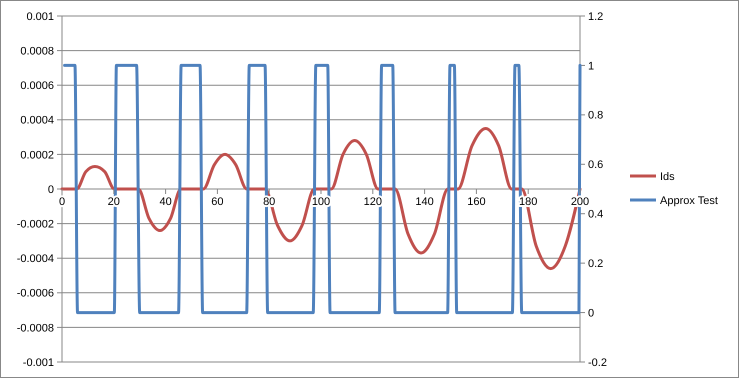  I want to click on y-tick-label: -0.001, so click(38, 362).